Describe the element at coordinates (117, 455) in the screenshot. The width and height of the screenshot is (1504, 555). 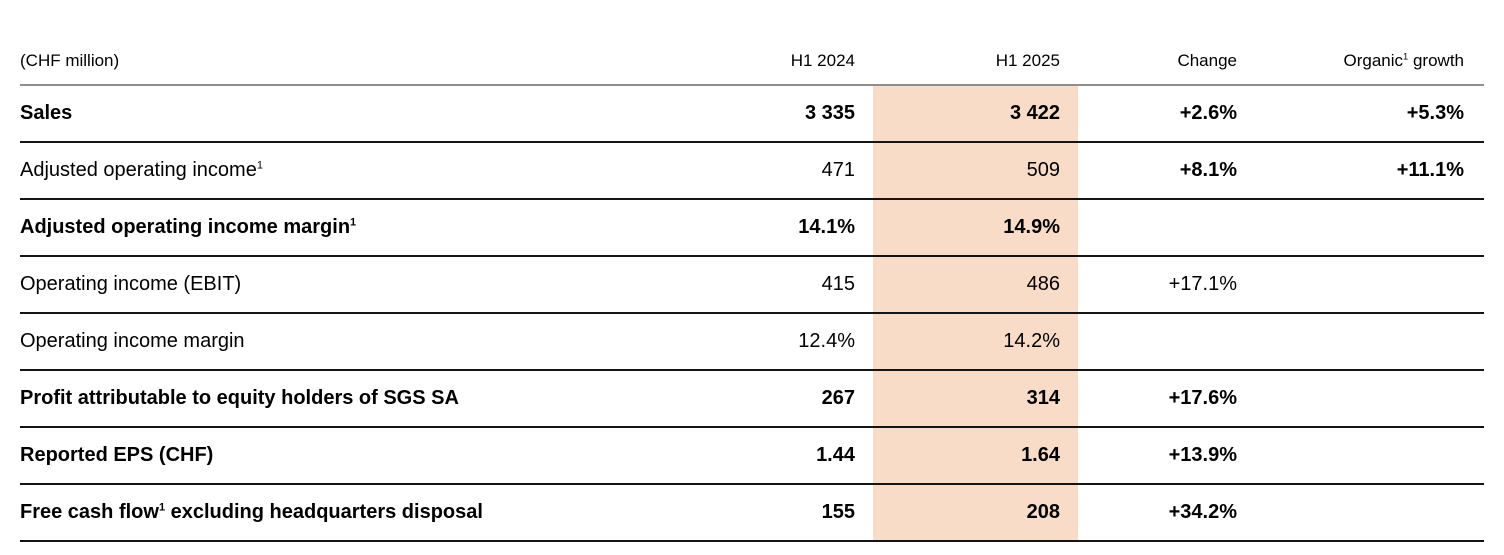
I see `row-label: Reported EPS (CHF)` at that location.